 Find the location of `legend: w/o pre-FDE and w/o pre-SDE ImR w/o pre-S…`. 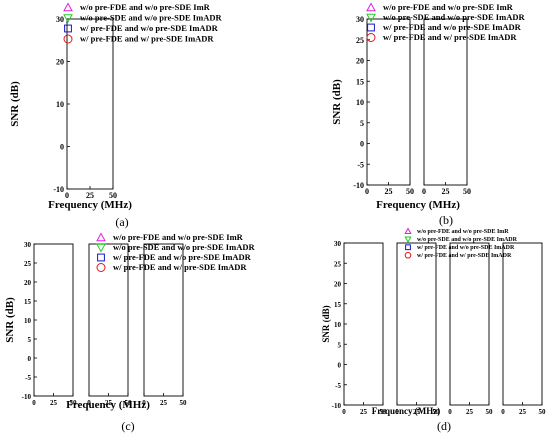

legend: w/o pre-FDE and w/o pre-SDE ImR w/o pre-S… is located at coordinates (461, 243).